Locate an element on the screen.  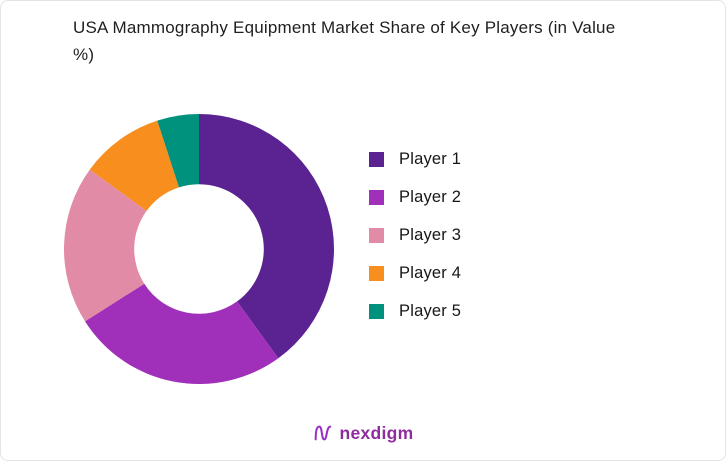
legend-label: Player 3 is located at coordinates (430, 234).